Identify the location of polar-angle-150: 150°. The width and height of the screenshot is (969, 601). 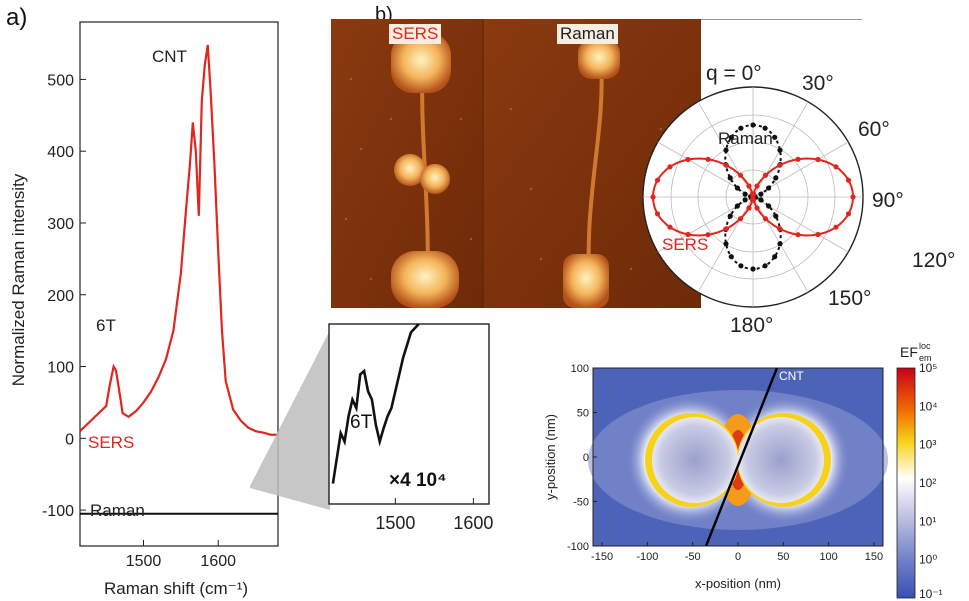
(849, 298).